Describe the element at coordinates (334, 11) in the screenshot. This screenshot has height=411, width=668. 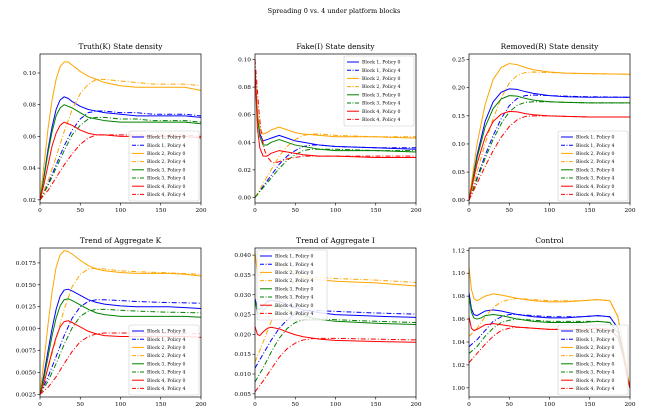
I see `figure-suptitle: Spreading 0 vs. 4 under platform blocks` at that location.